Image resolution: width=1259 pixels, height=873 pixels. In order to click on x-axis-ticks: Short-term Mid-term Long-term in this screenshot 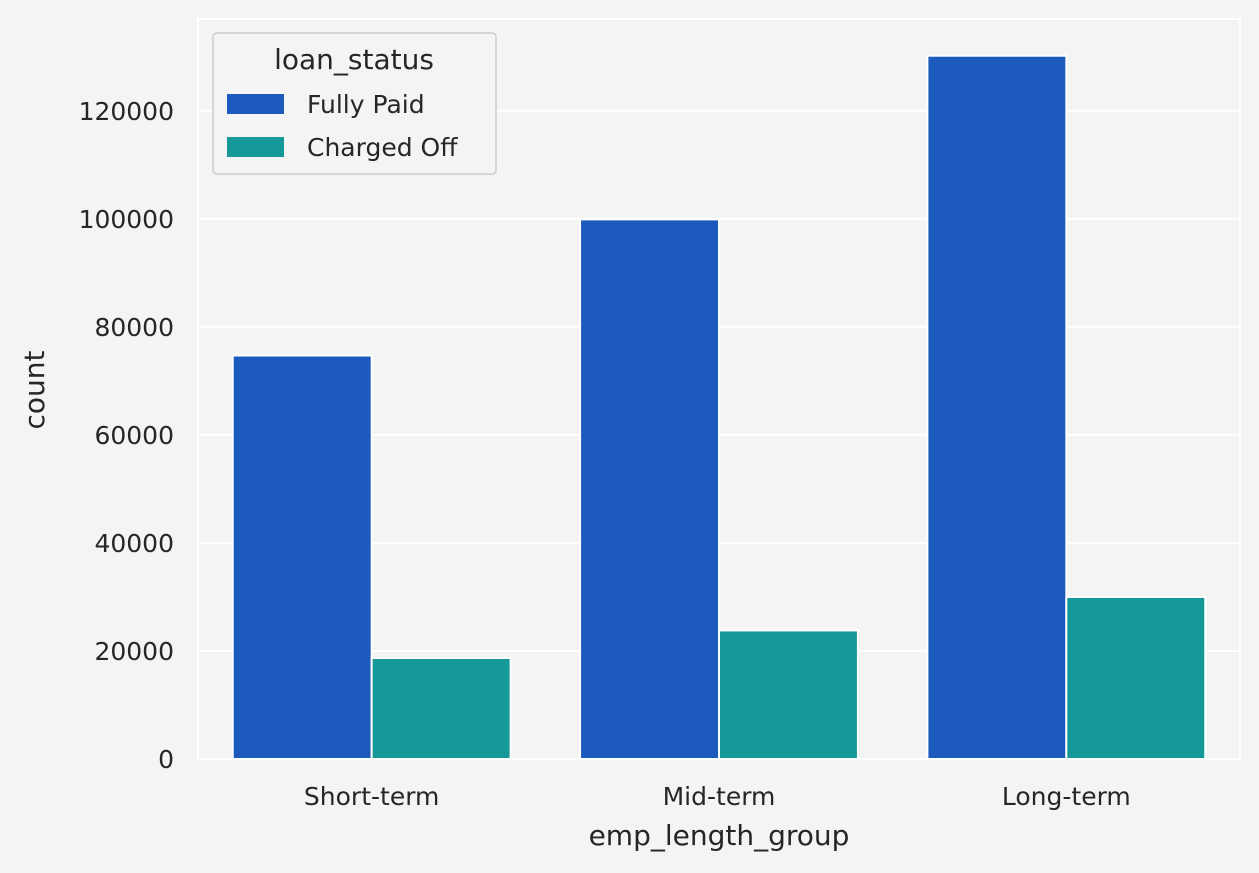, I will do `click(717, 796)`.